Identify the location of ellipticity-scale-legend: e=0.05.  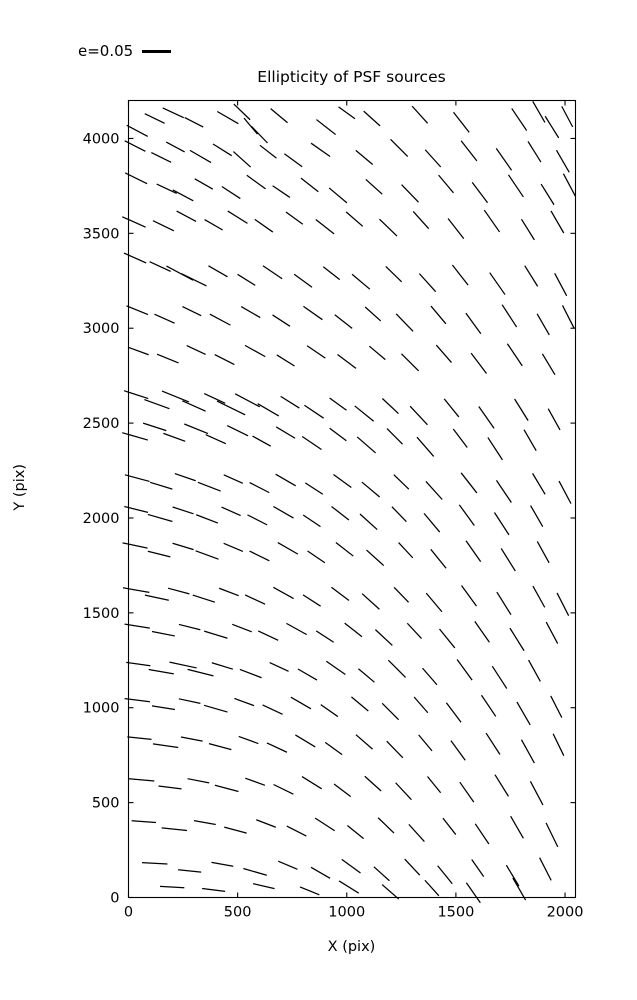
(125, 51).